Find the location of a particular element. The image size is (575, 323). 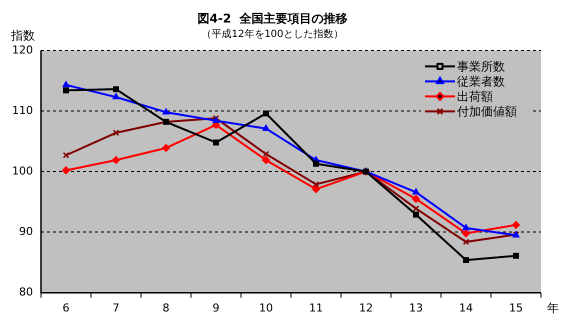

y-axis-title: 指数 is located at coordinates (22, 35).